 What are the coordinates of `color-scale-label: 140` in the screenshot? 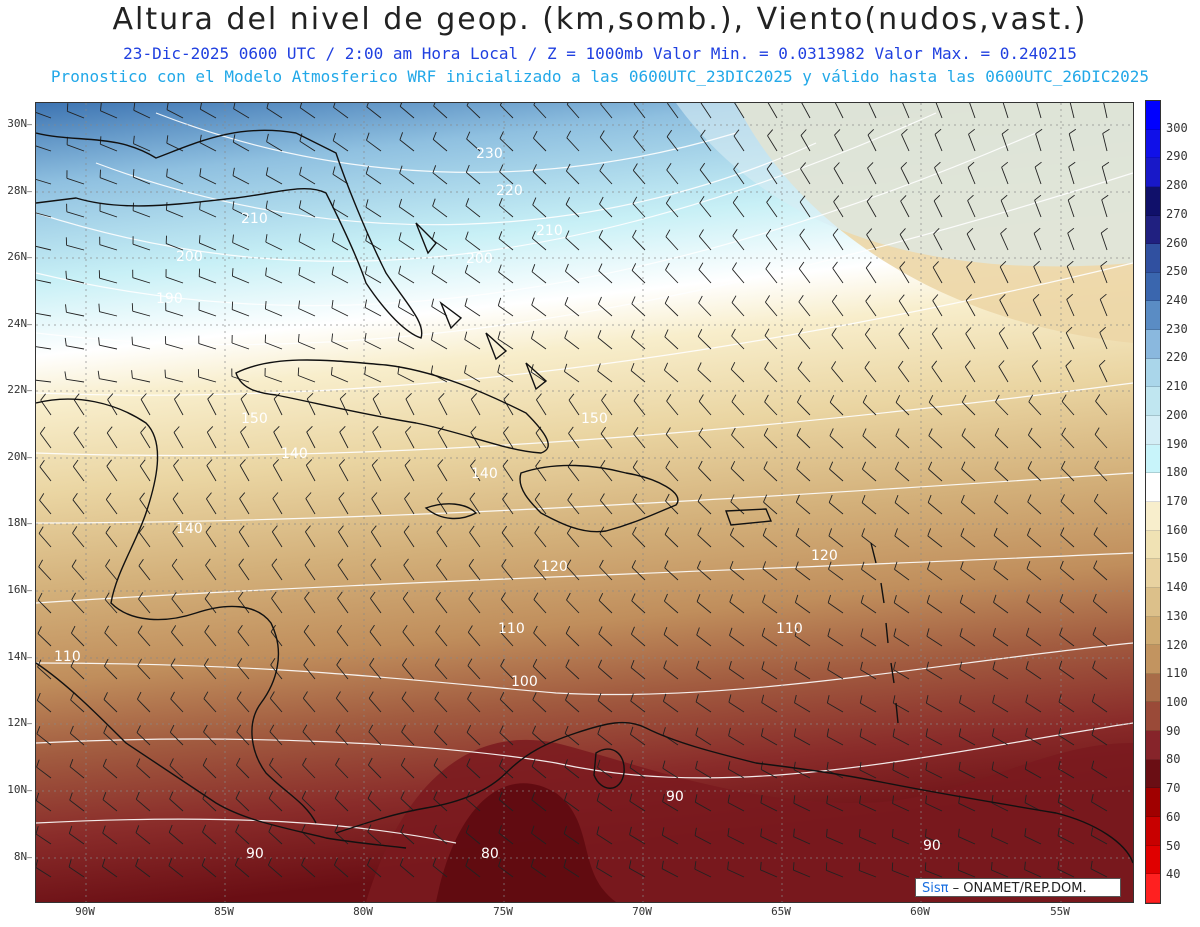 It's located at (1177, 587).